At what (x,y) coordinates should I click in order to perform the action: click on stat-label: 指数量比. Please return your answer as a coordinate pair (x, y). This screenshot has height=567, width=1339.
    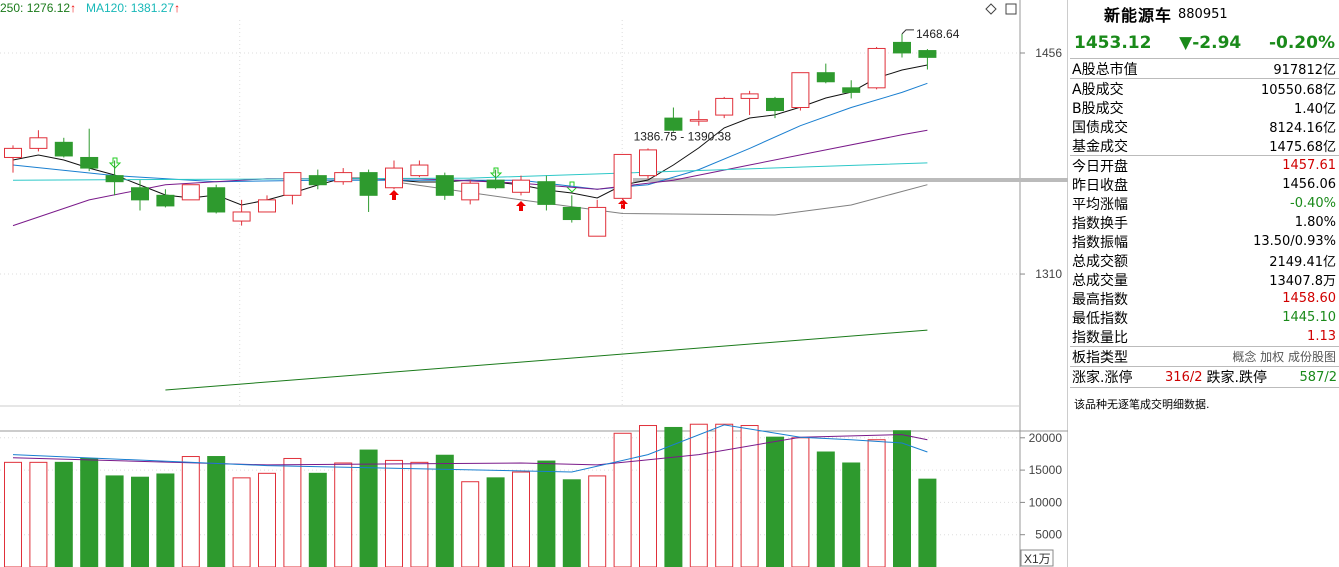
    Looking at the image, I should click on (1100, 337).